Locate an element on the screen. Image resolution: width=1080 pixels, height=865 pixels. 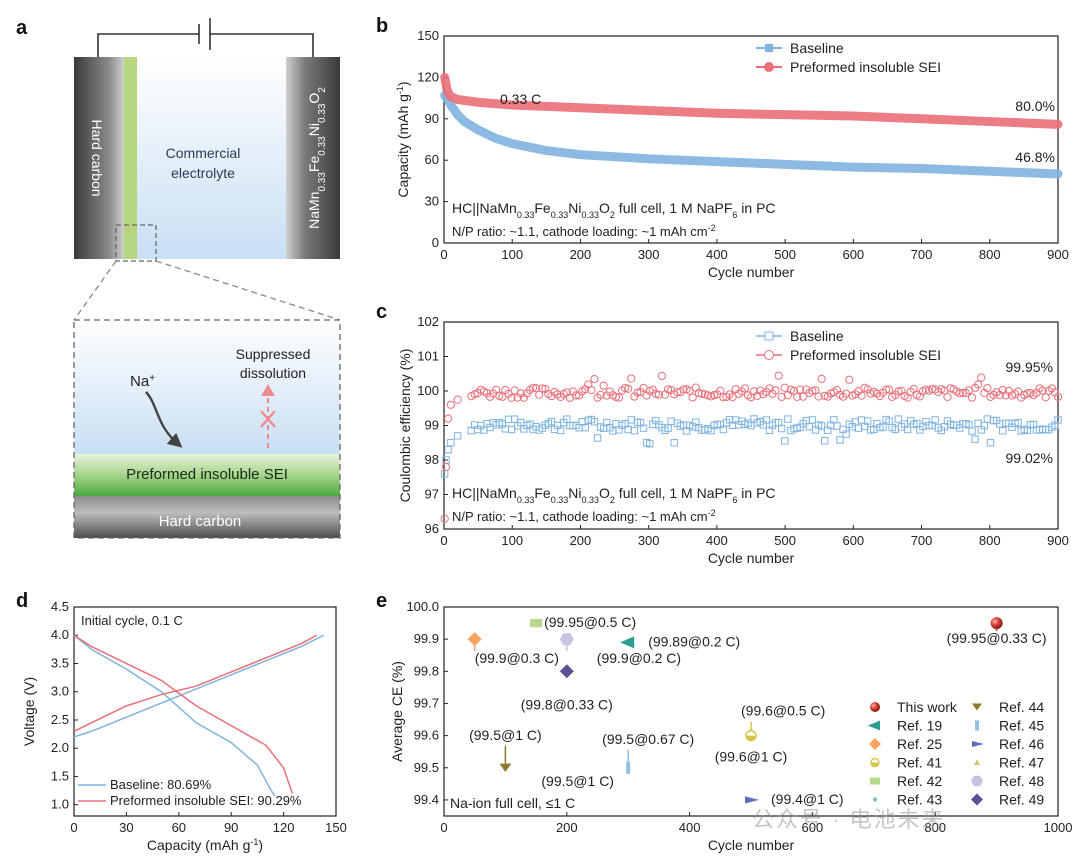
panel-letter-a: a is located at coordinates (22, 28).